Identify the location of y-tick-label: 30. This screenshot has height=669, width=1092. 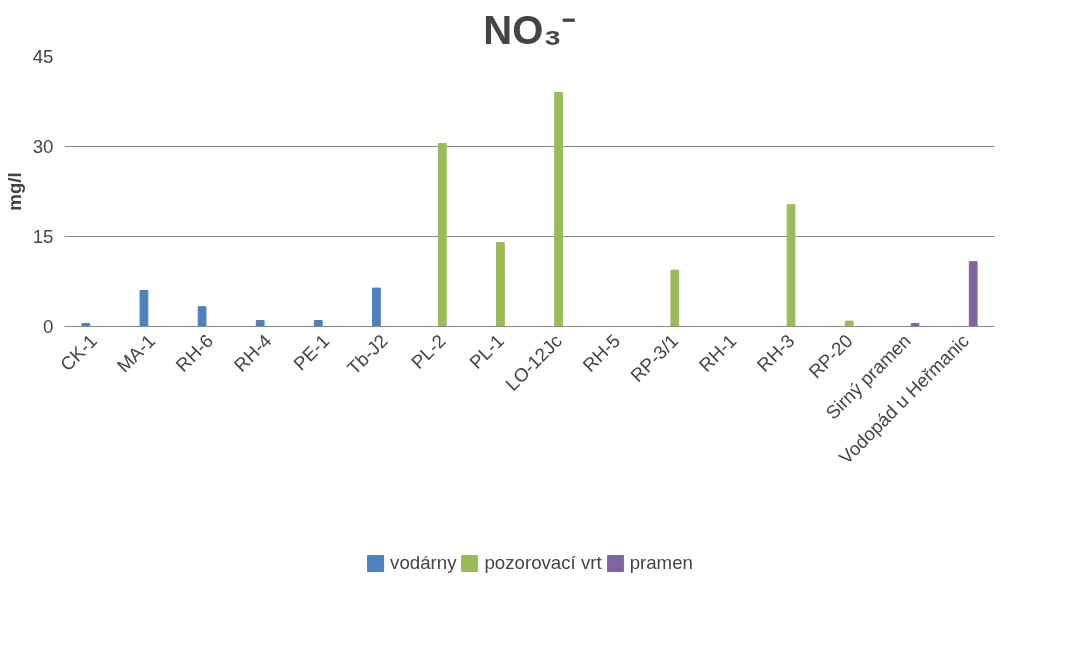
(43, 146).